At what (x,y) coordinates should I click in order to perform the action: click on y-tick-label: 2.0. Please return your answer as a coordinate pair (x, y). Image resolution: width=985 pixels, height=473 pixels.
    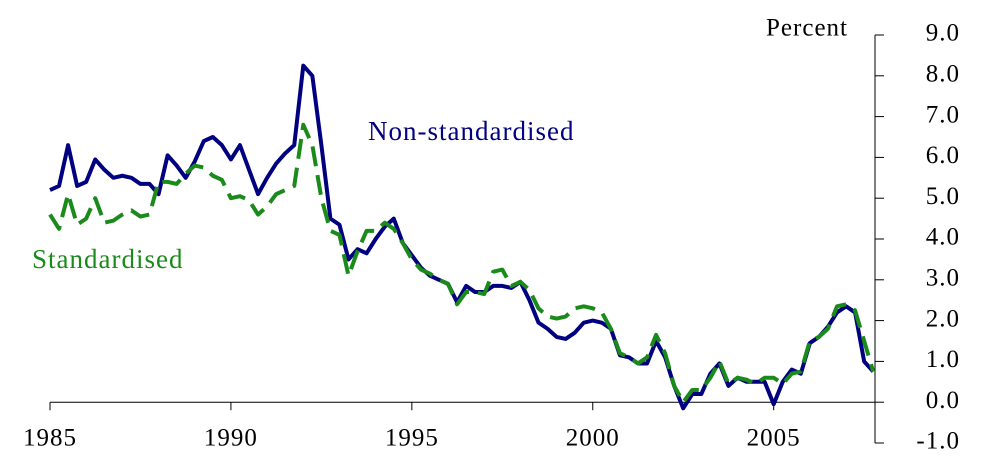
    Looking at the image, I should click on (943, 318).